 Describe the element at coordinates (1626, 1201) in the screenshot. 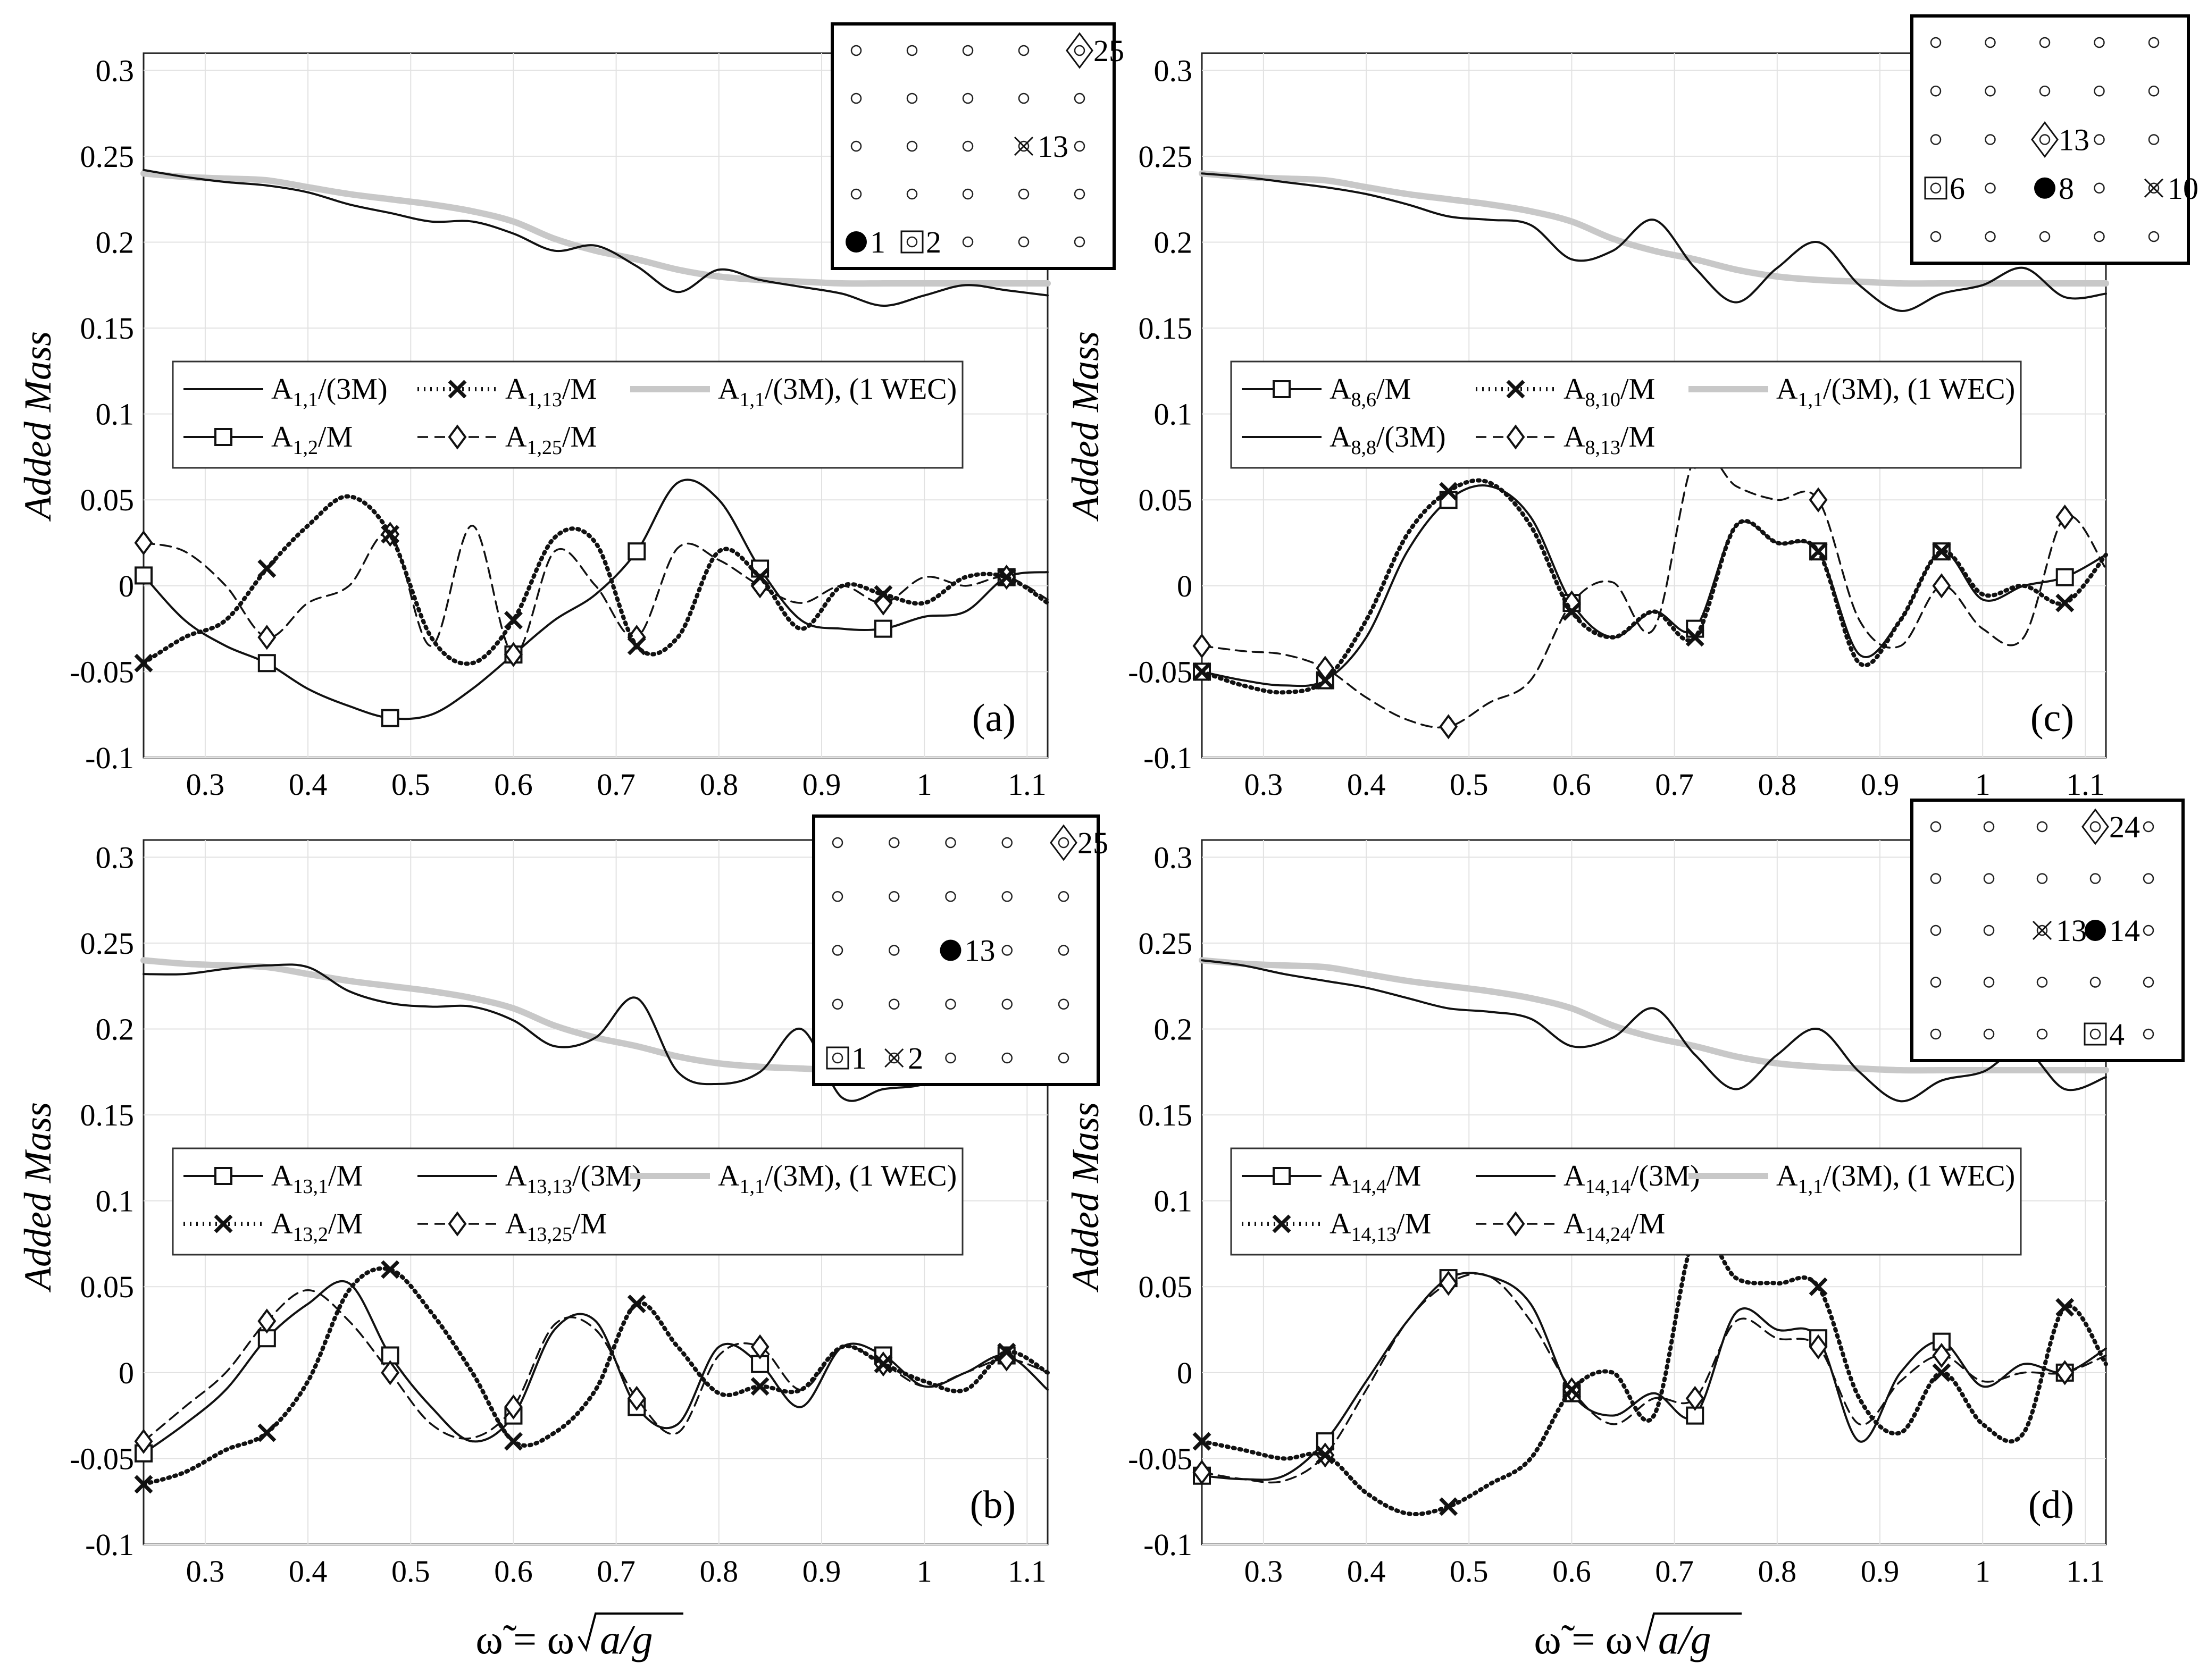

I see `legend-box` at that location.